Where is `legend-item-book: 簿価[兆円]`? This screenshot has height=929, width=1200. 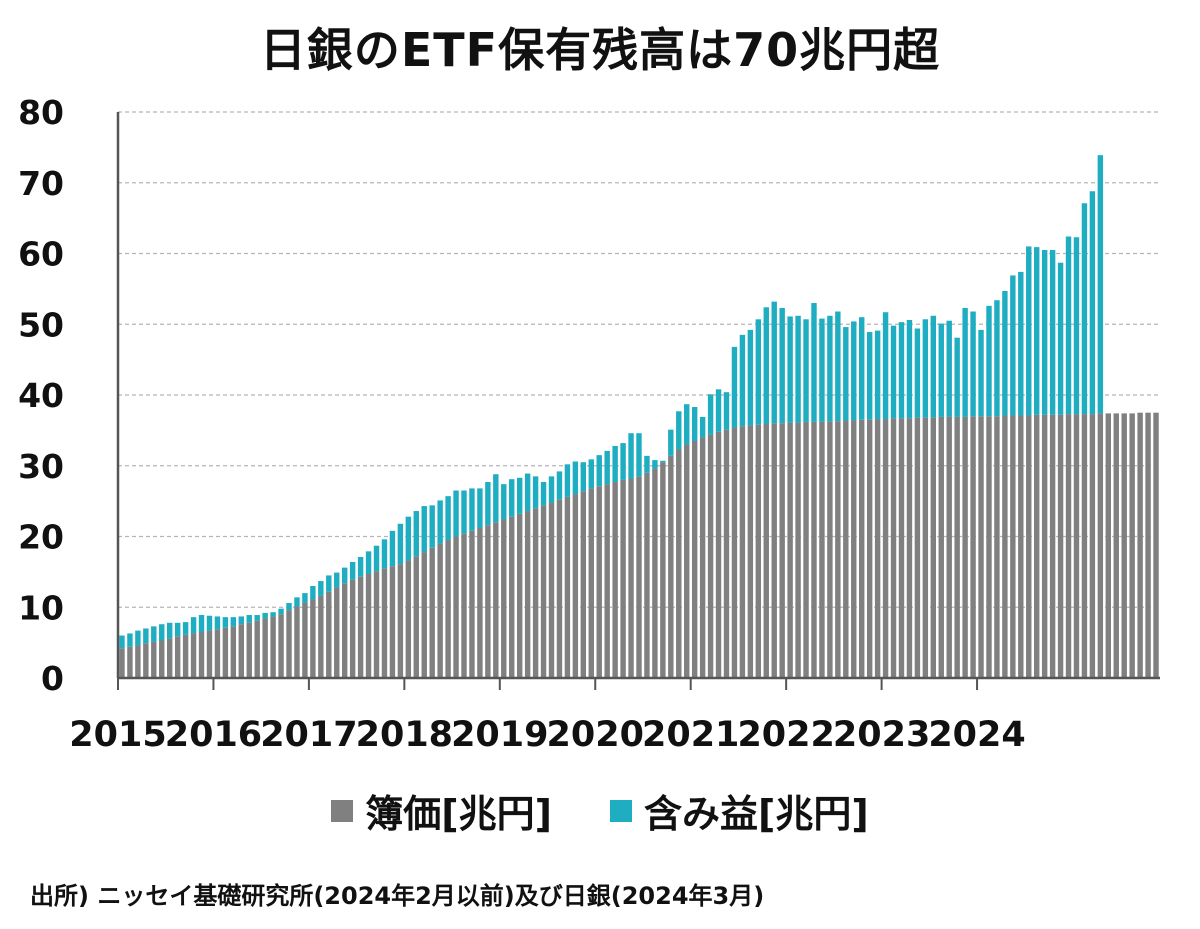
legend-item-book: 簿価[兆円] is located at coordinates (441, 810).